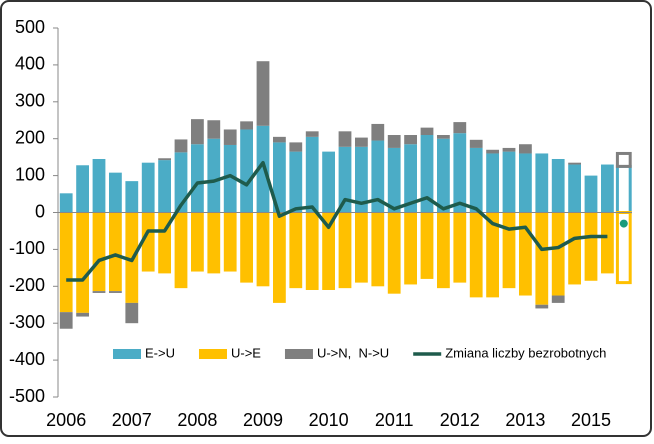 The image size is (654, 444). I want to click on x-tick-label: 2006, so click(66, 420).